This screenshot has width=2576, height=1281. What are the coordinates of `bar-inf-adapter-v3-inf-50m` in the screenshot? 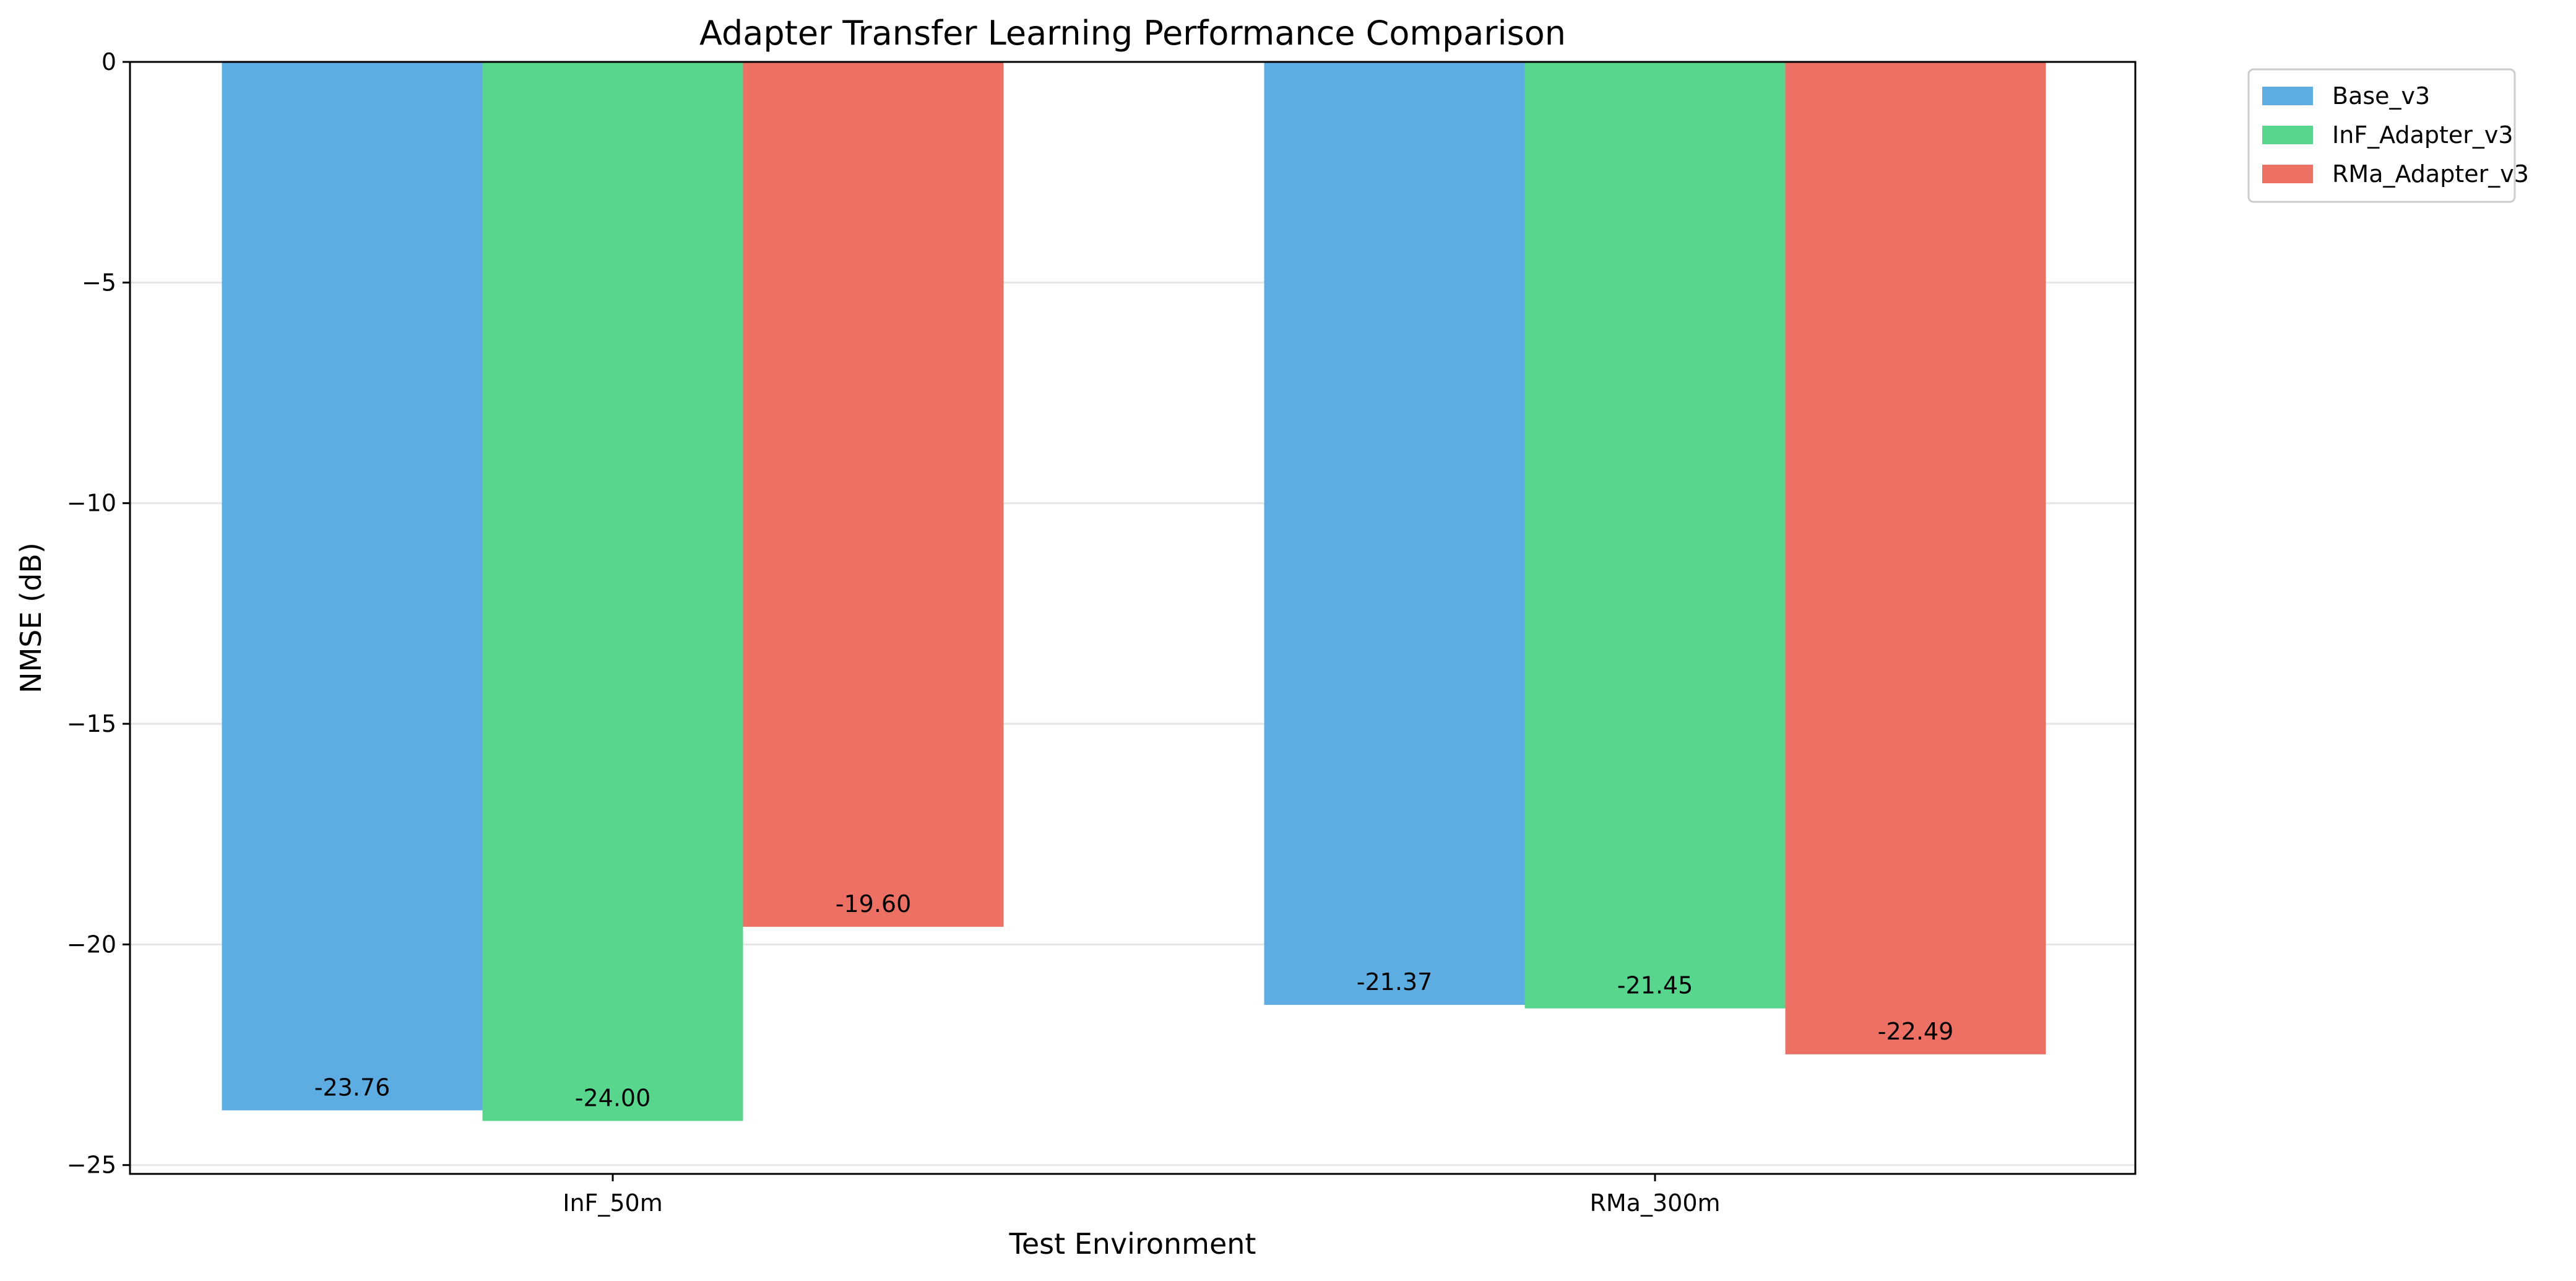 It's located at (612, 591).